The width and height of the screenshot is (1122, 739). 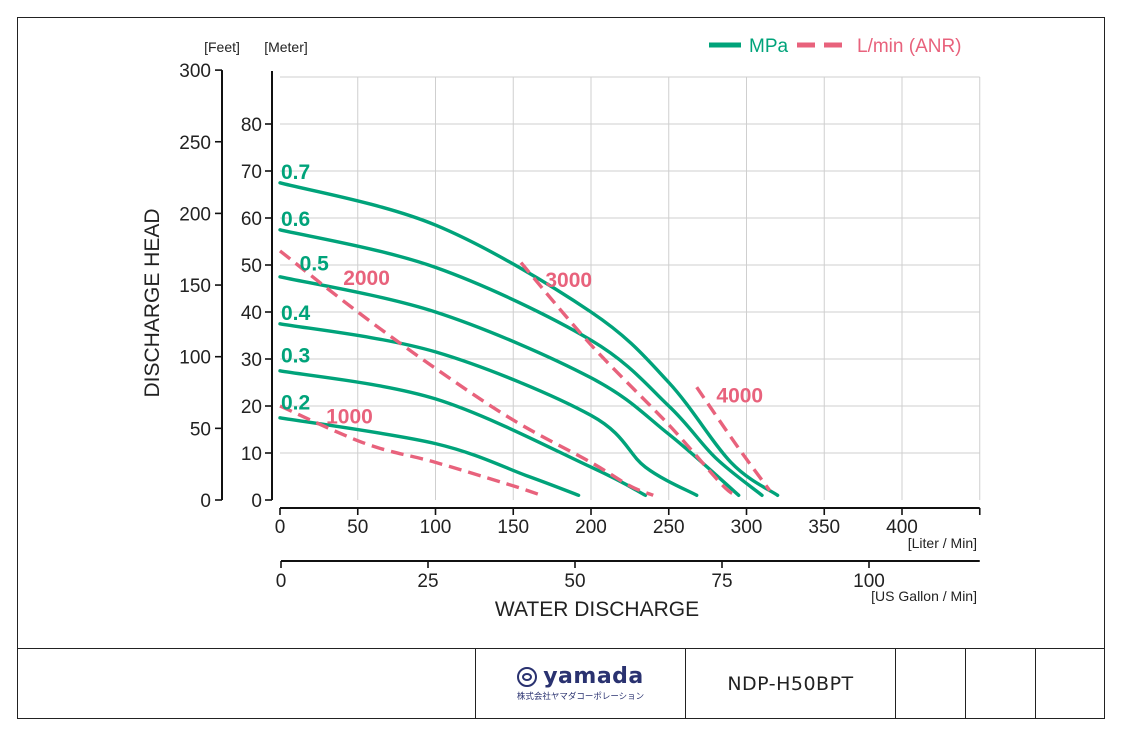 I want to click on mpa-label-0.4: 0.4, so click(x=296, y=313).